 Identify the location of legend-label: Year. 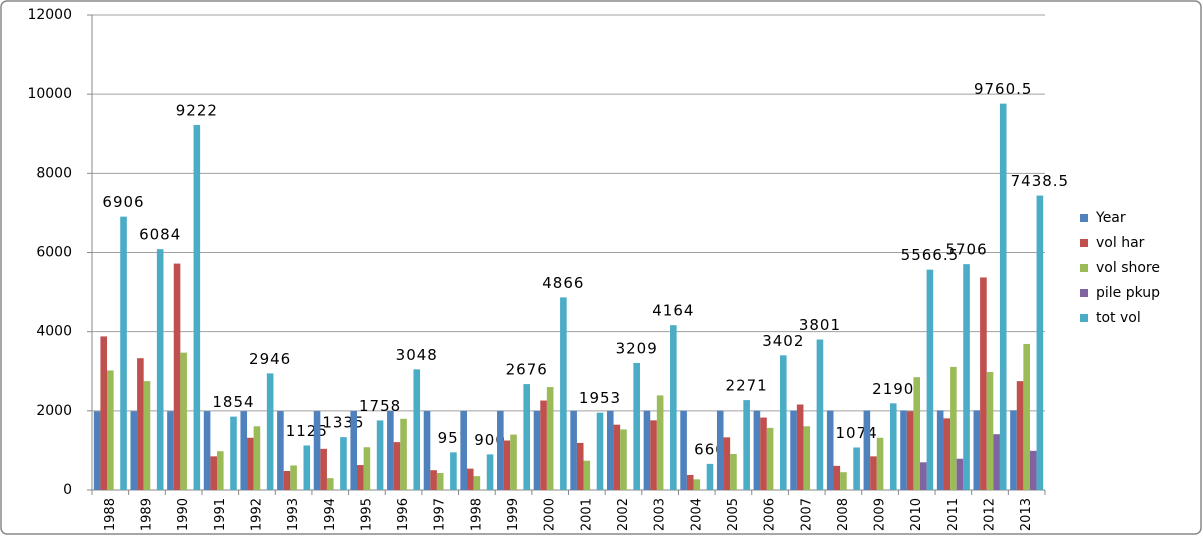
(1110, 218).